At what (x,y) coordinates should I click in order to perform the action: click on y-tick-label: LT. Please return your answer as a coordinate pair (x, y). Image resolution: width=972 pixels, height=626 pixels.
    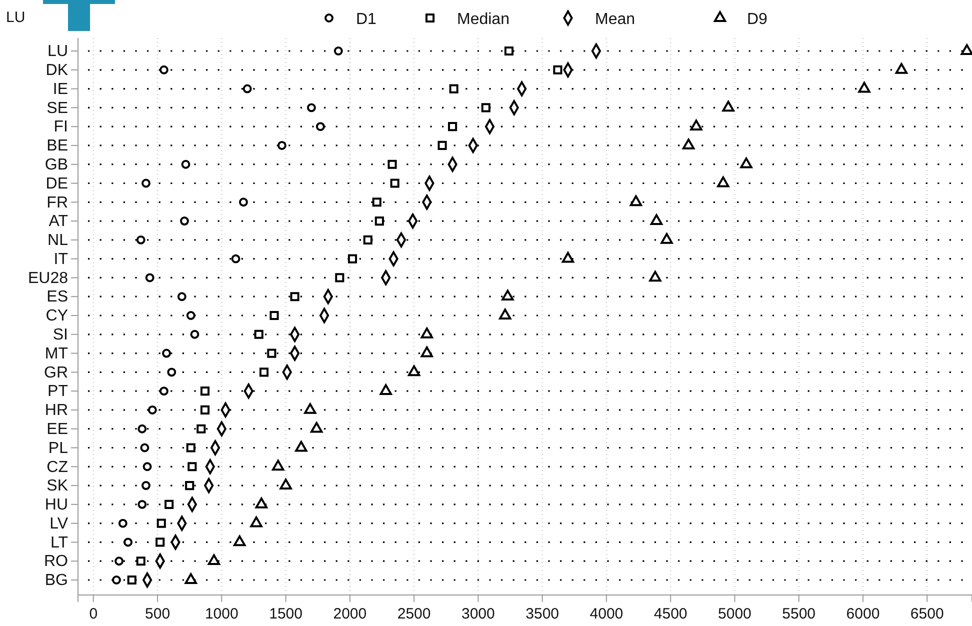
    Looking at the image, I should click on (59, 543).